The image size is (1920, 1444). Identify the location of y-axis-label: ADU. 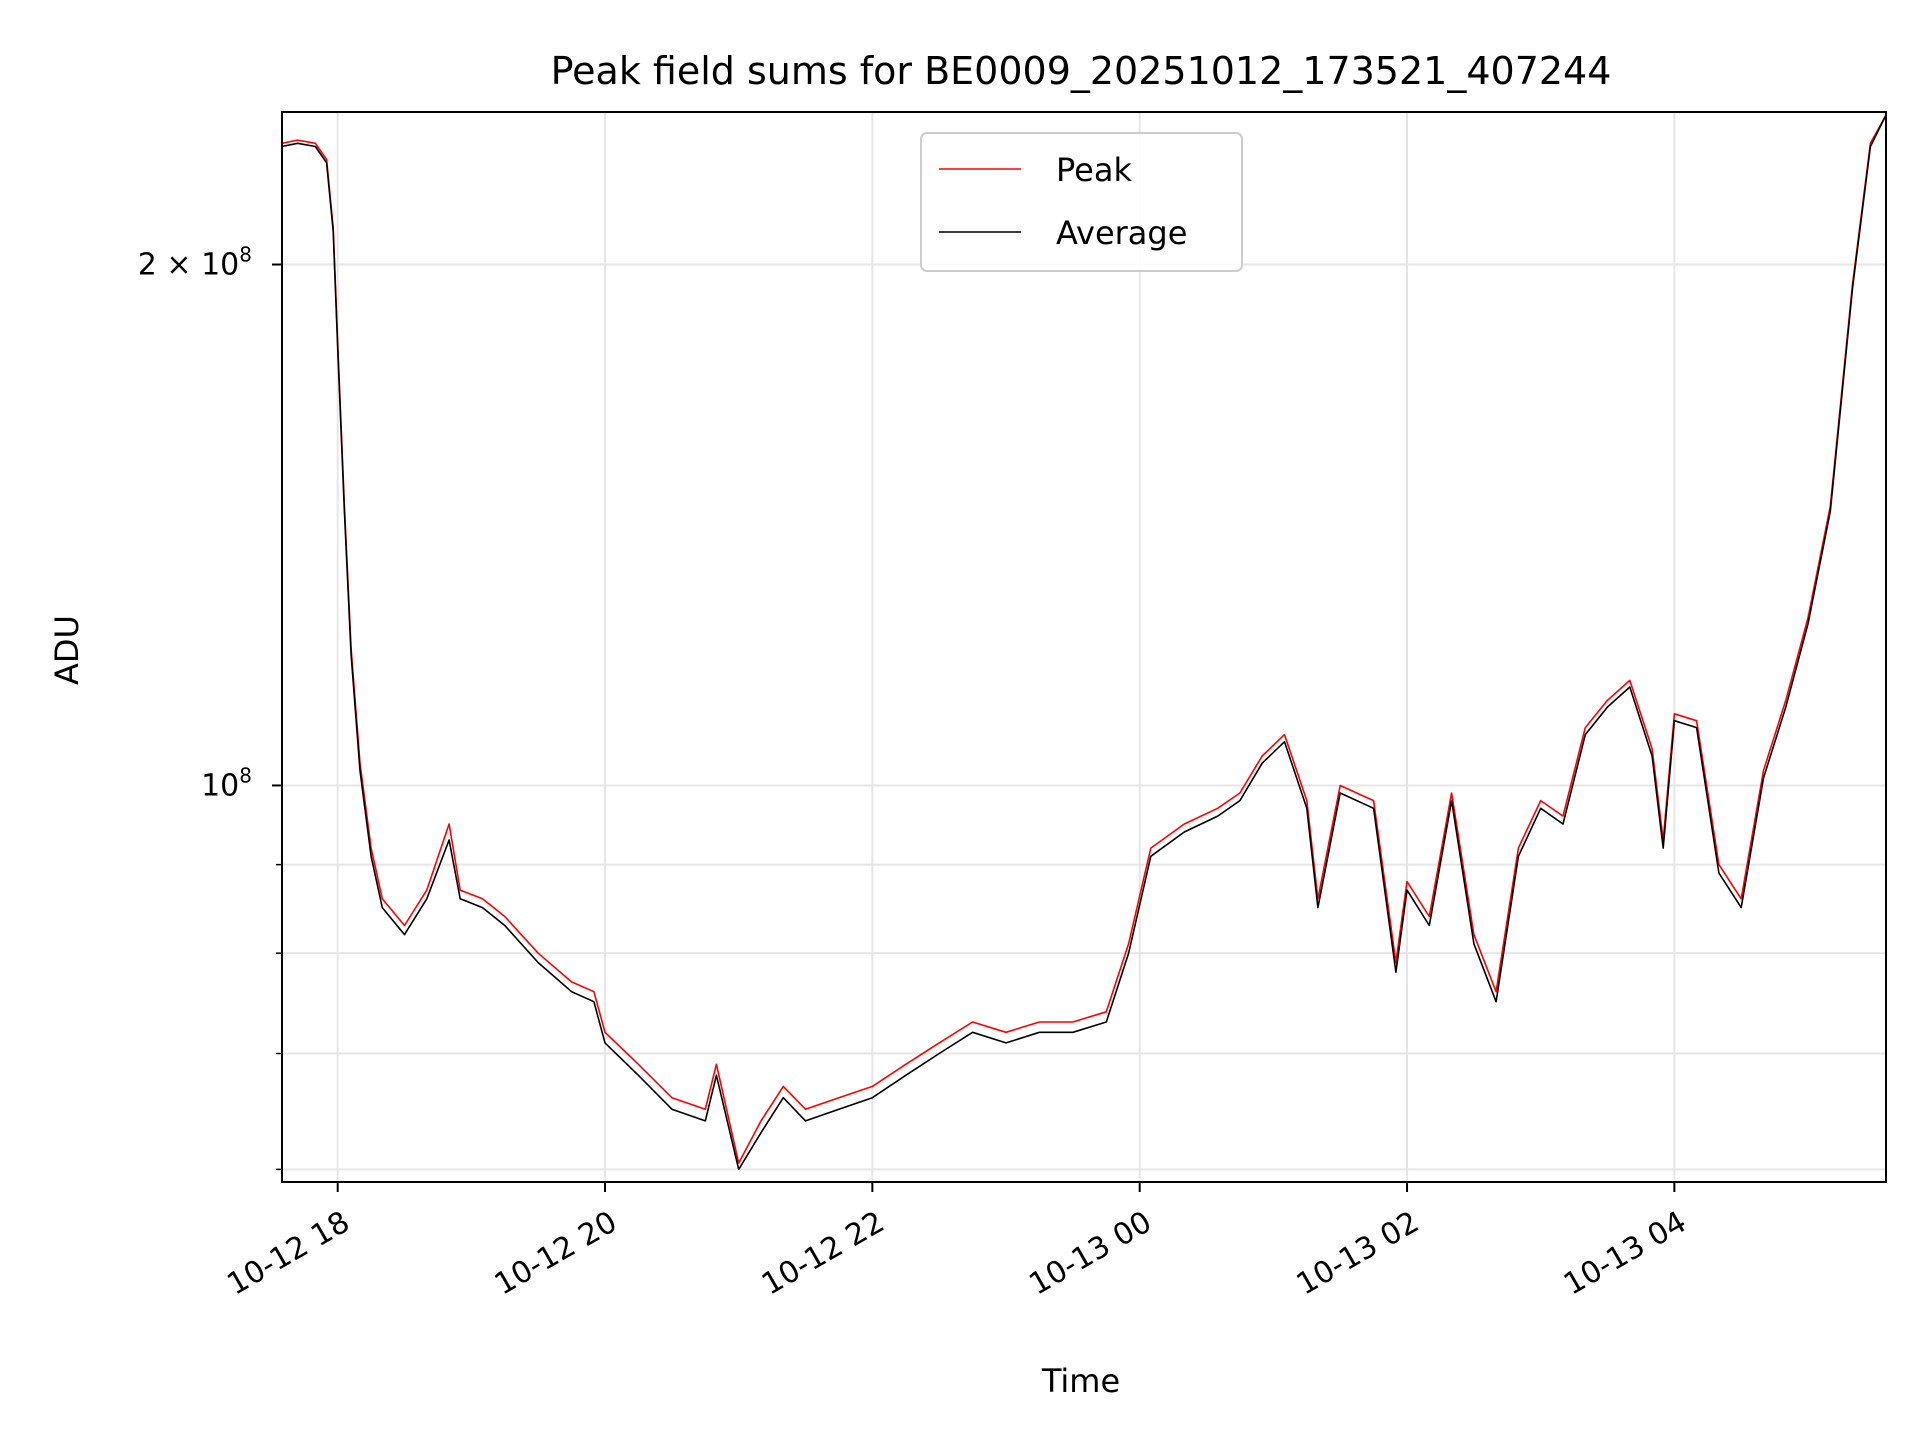
(67, 650).